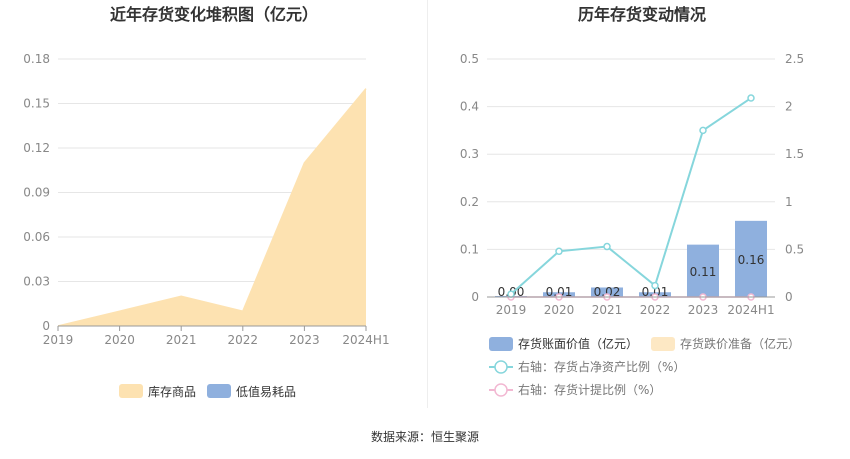  I want to click on chart-title: 近年存货变化堆积图（亿元）, so click(214, 14).